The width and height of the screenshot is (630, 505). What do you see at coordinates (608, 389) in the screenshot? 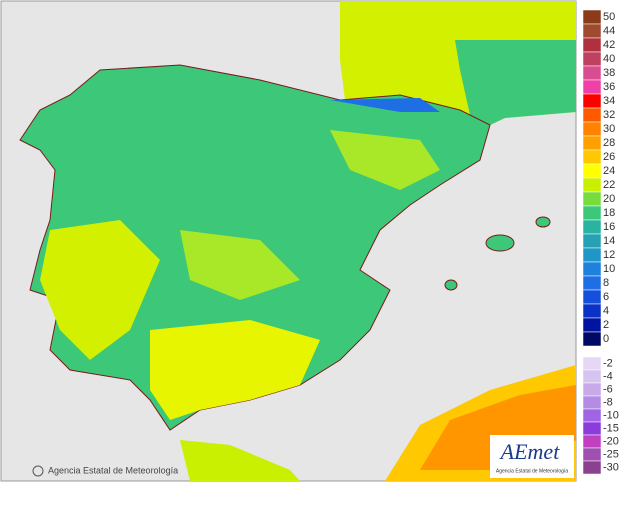
I see `legend-label: -6` at bounding box center [608, 389].